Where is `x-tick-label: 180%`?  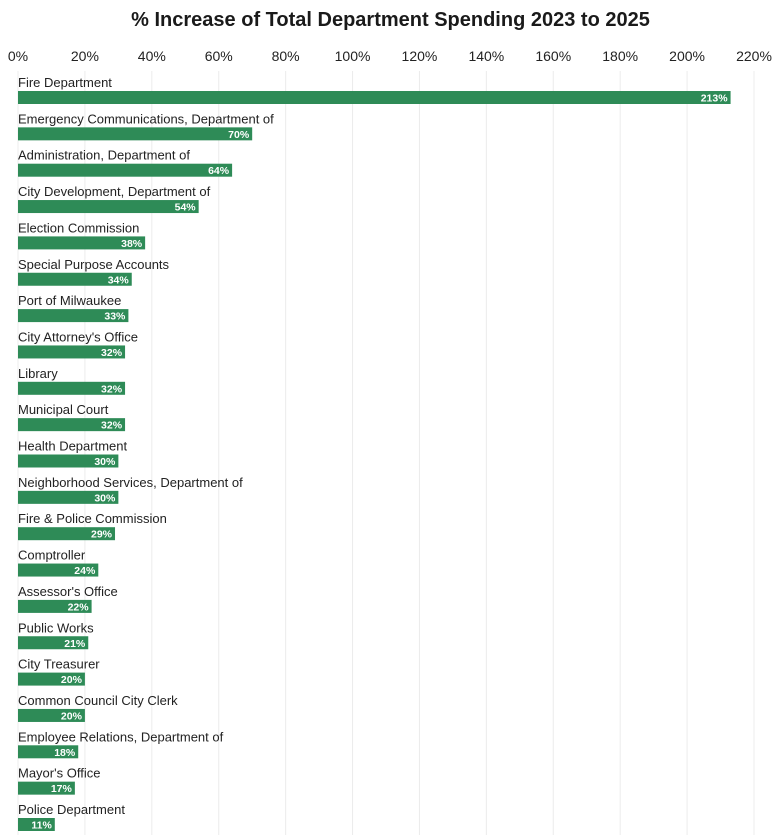 x-tick-label: 180% is located at coordinates (620, 56).